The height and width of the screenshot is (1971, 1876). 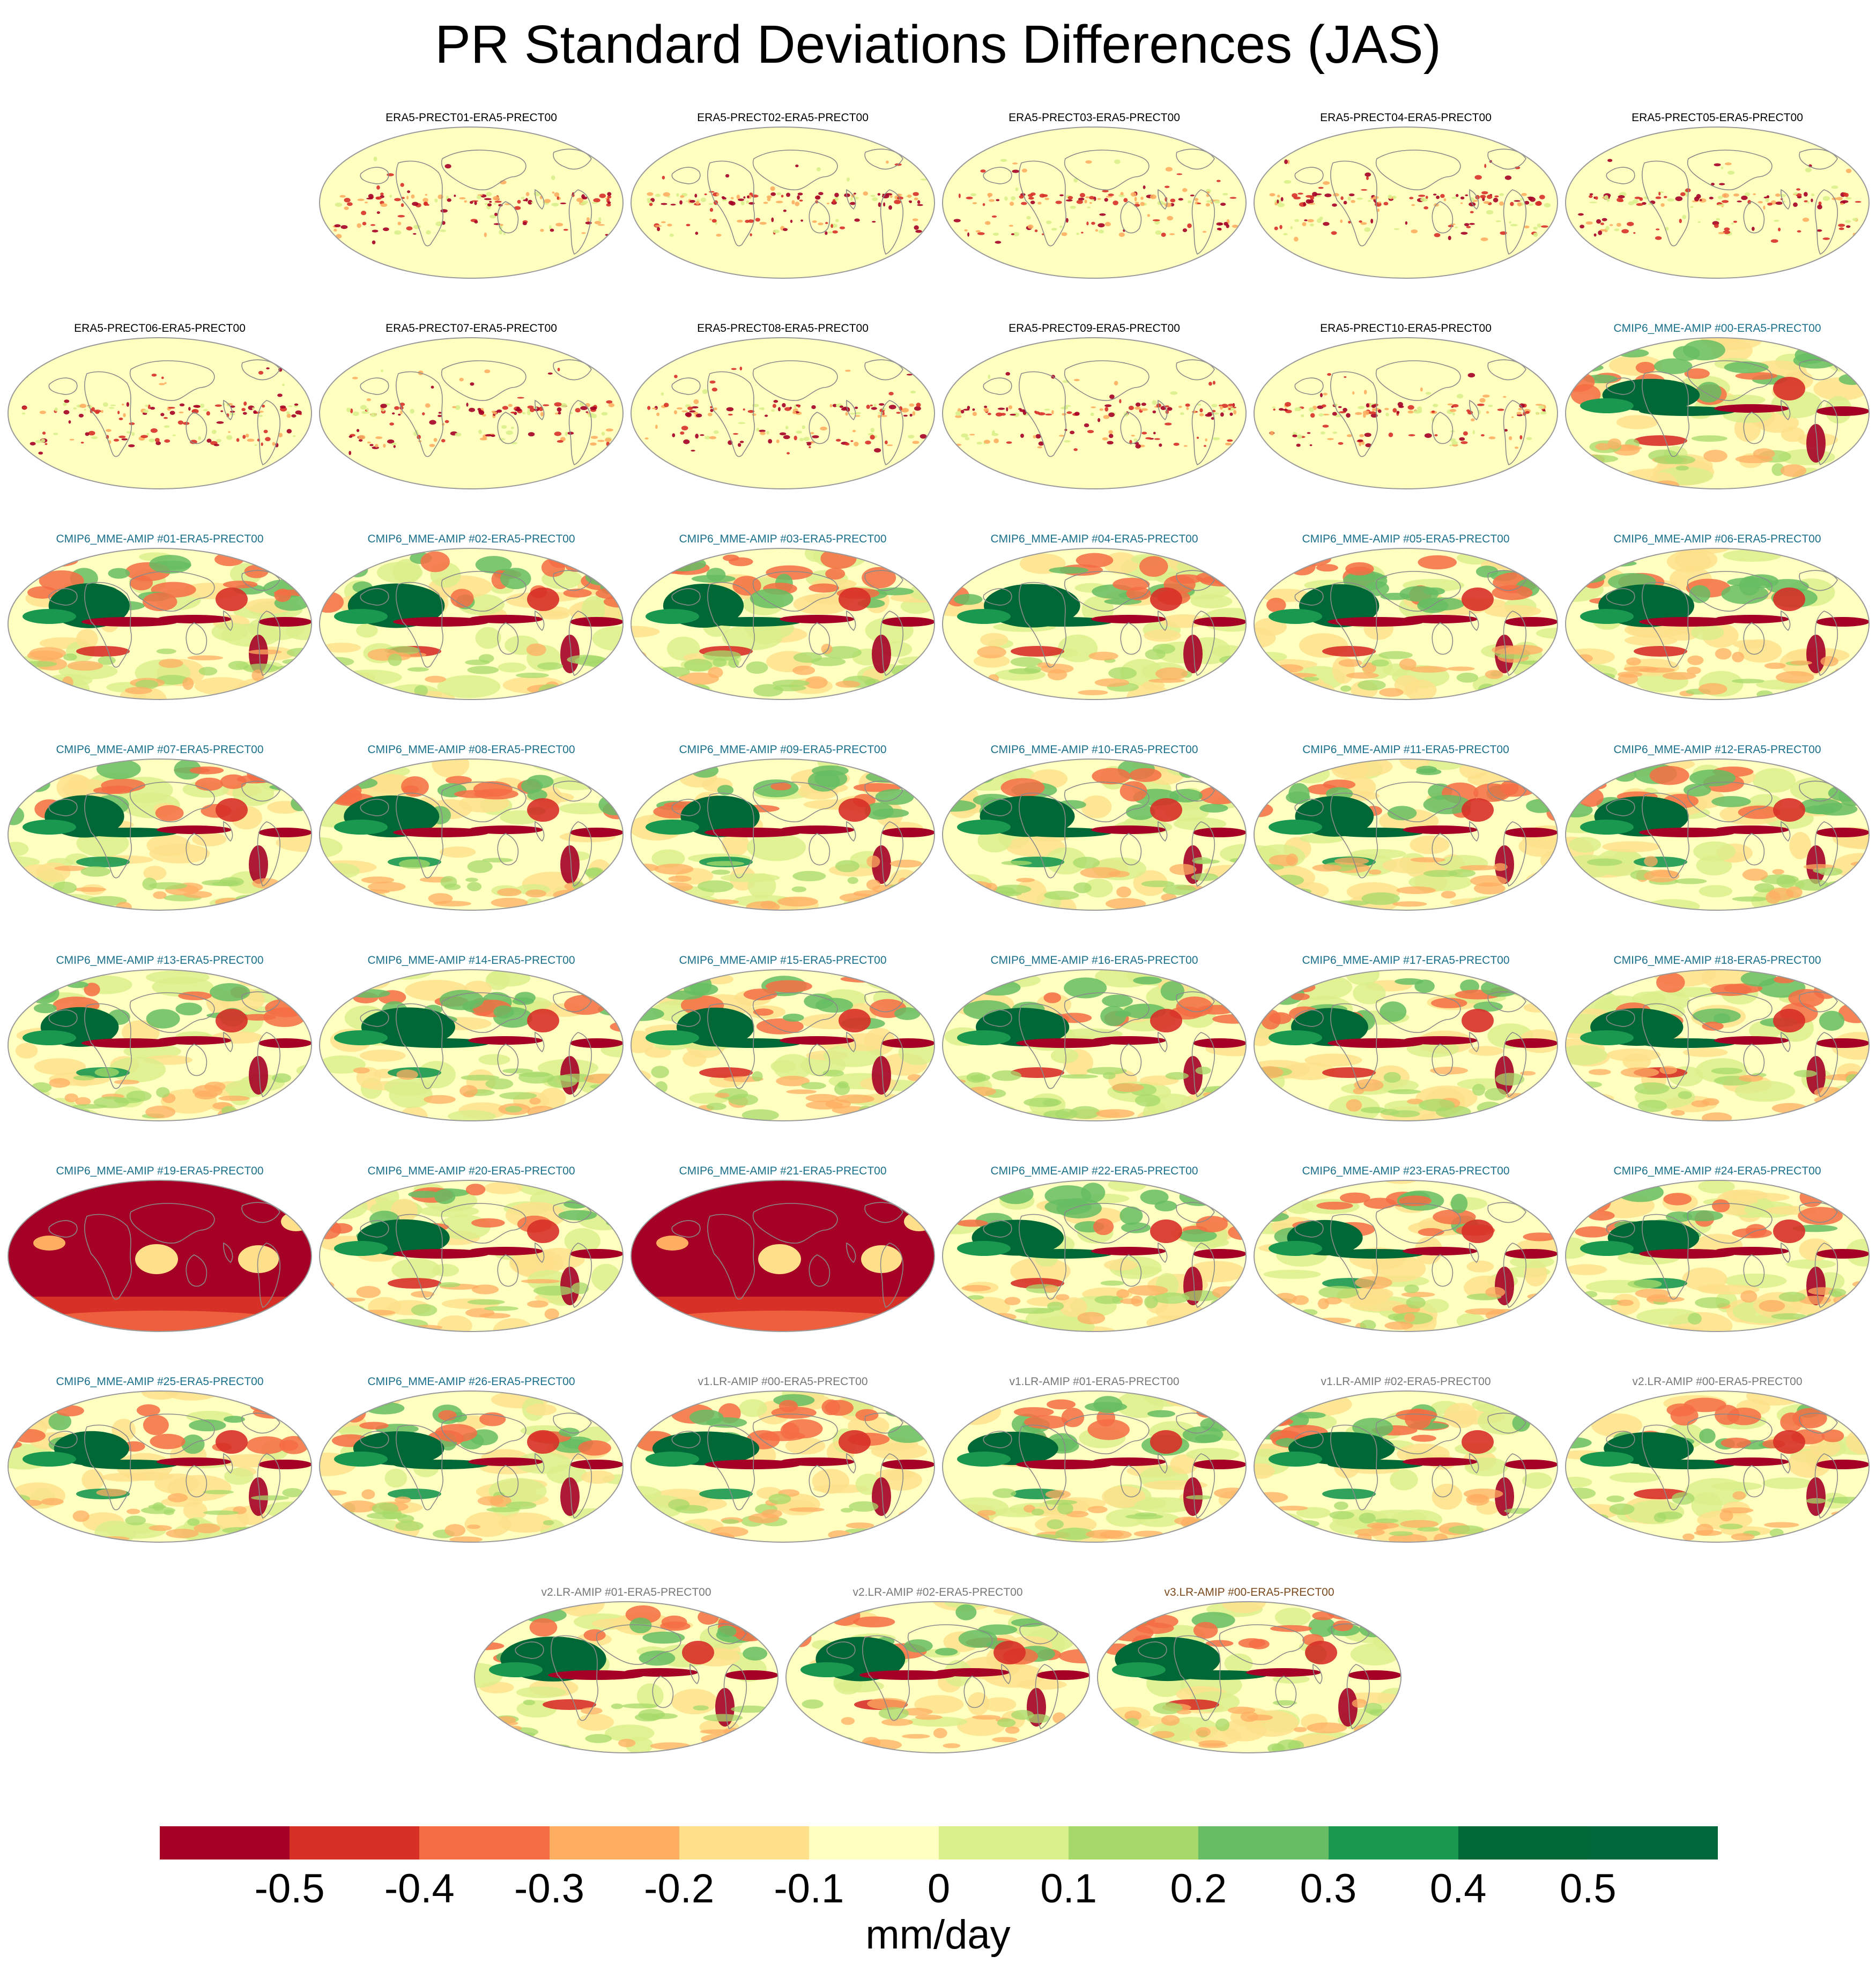 I want to click on map-panel: v1.LR-AMIP #02-ERA5-PRECT00, so click(x=1405, y=1461).